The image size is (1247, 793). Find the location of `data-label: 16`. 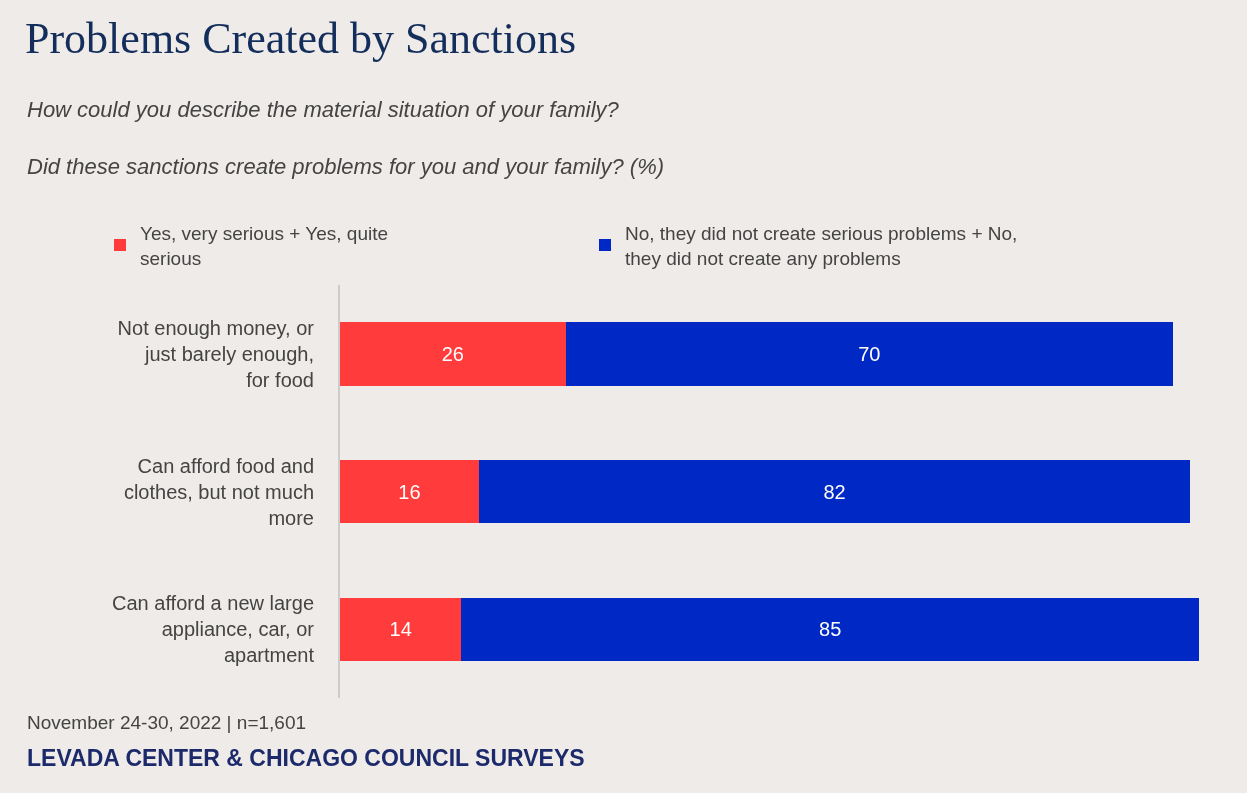

data-label: 16 is located at coordinates (409, 491).